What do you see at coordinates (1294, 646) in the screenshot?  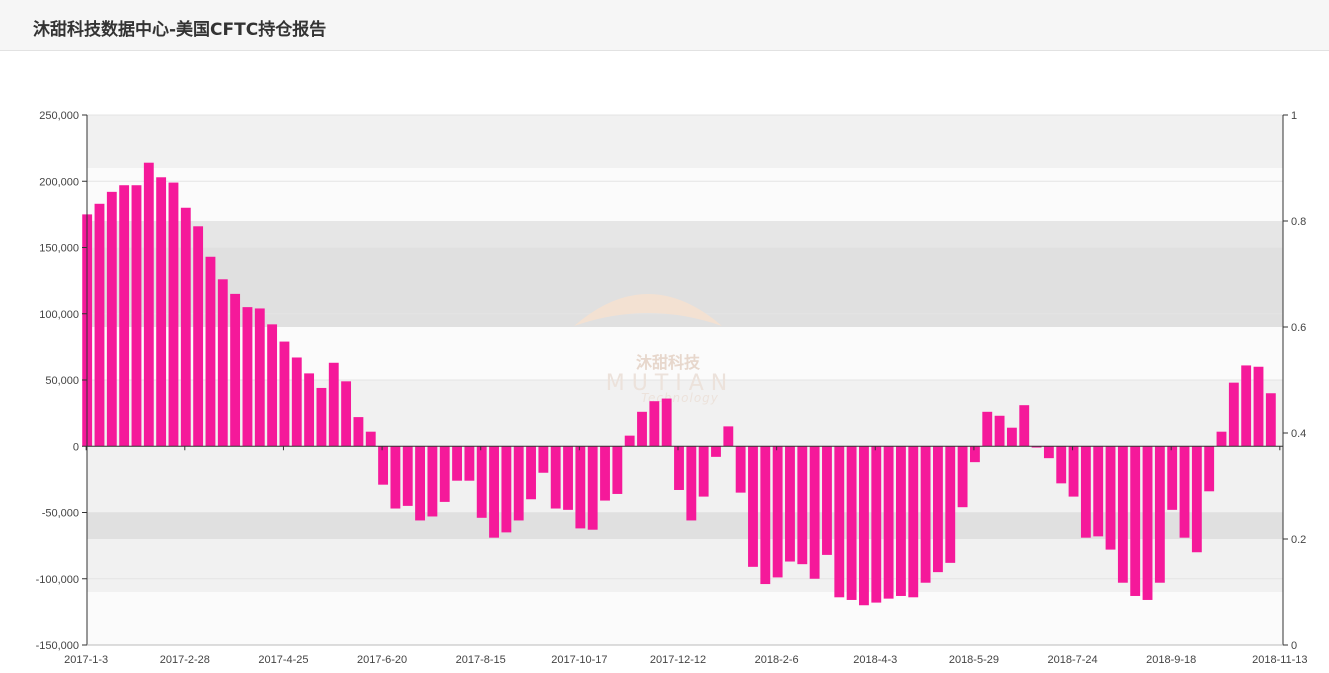 I see `y-right-tick-label: 0` at bounding box center [1294, 646].